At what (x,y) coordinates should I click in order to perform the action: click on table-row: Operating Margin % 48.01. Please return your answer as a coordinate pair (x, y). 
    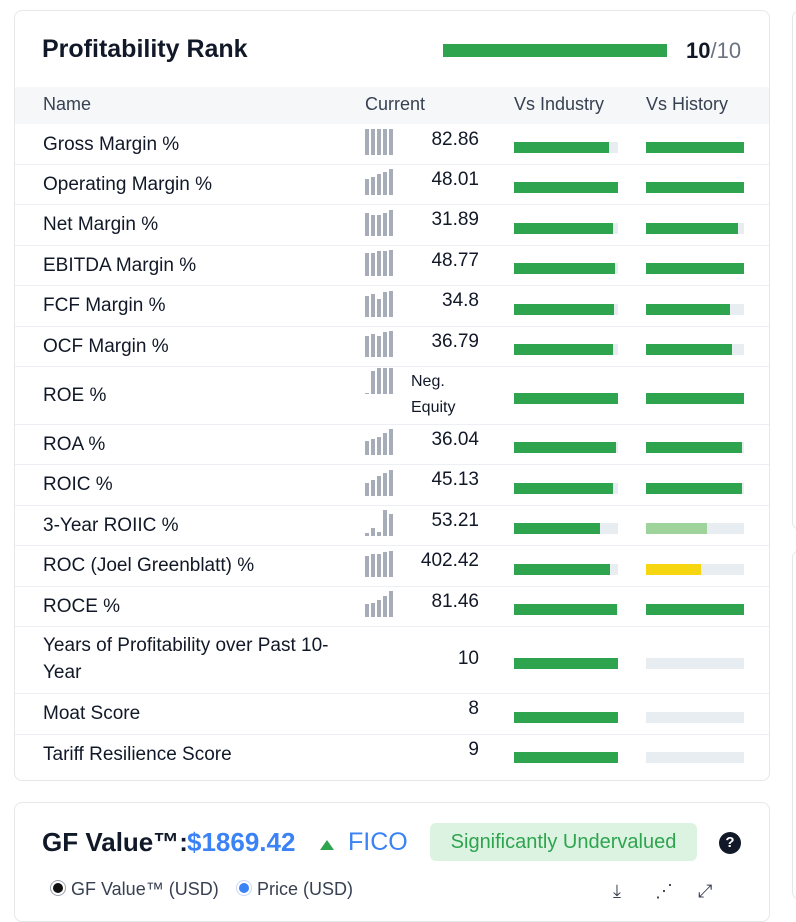
    Looking at the image, I should click on (392, 184).